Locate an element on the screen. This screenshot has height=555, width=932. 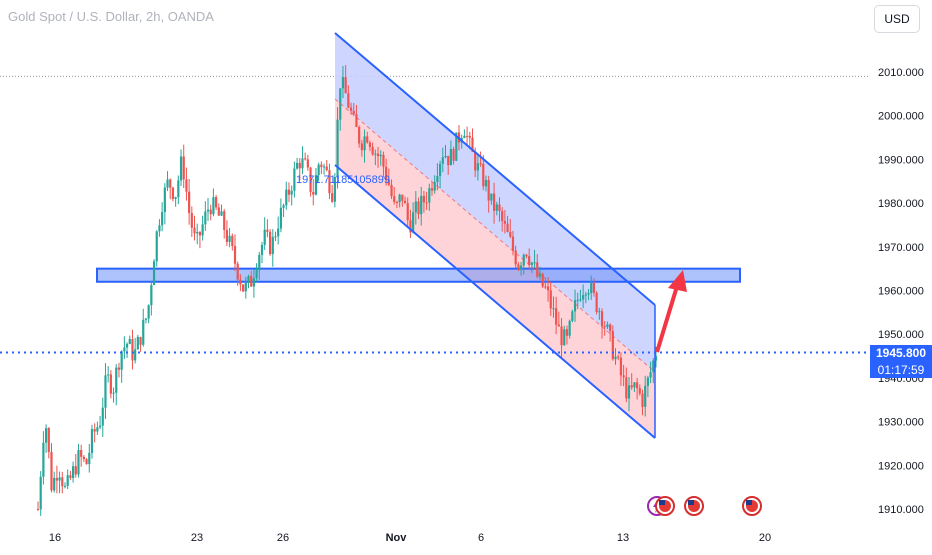
y-axis-tick-label: 2000.000 is located at coordinates (901, 117).